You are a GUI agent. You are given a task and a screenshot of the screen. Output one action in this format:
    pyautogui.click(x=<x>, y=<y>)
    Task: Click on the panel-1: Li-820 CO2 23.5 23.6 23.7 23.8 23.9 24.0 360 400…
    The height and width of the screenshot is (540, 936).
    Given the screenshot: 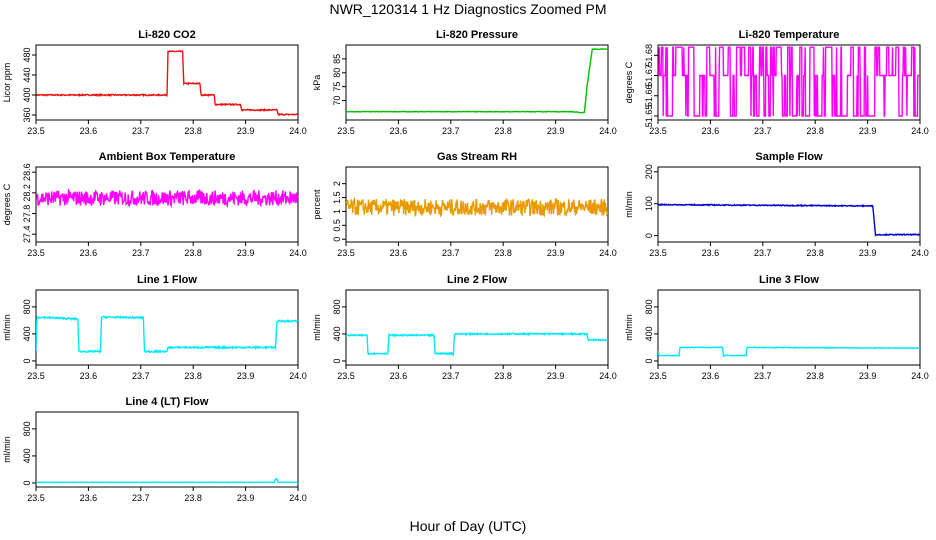 What is the action you would take?
    pyautogui.click(x=154, y=82)
    